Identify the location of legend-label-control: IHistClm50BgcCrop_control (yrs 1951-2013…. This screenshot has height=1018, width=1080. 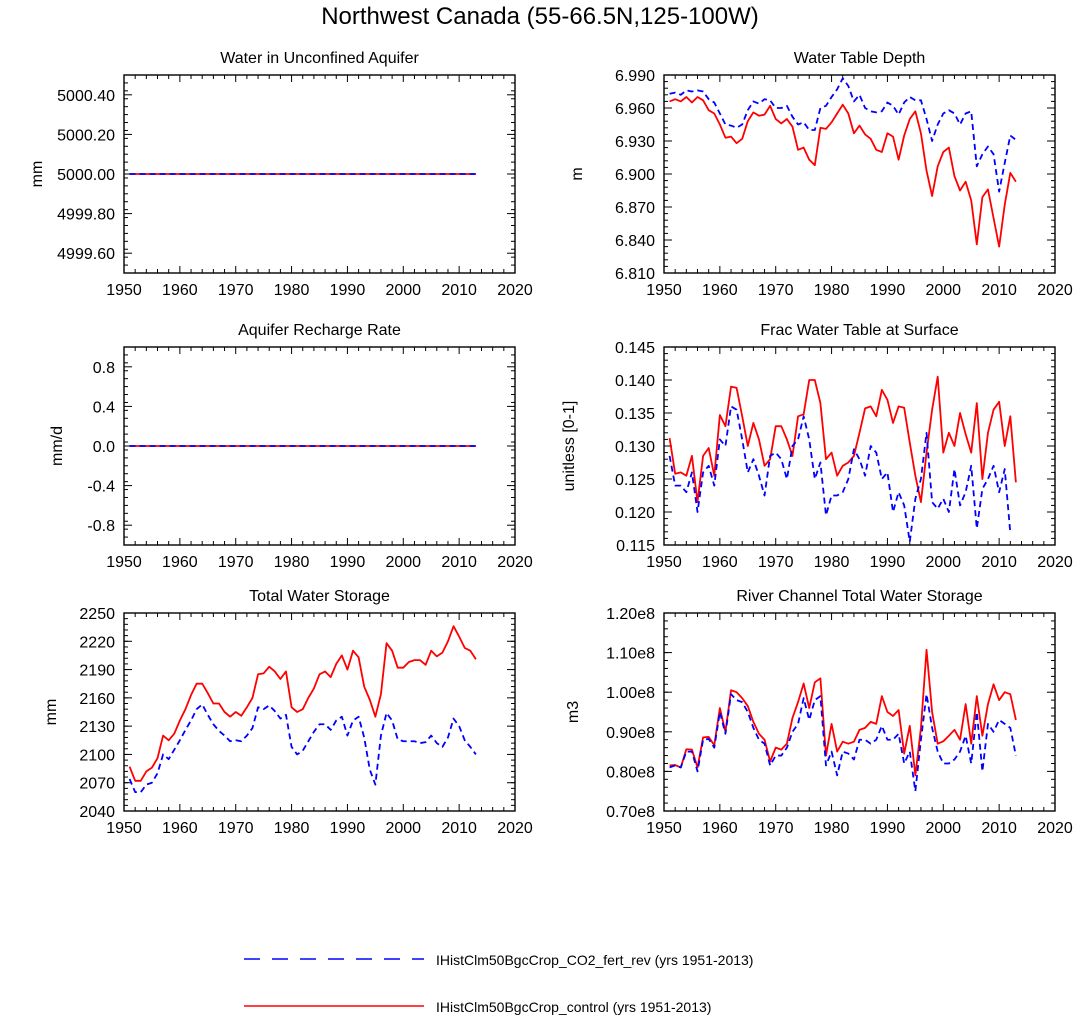
(573, 1007).